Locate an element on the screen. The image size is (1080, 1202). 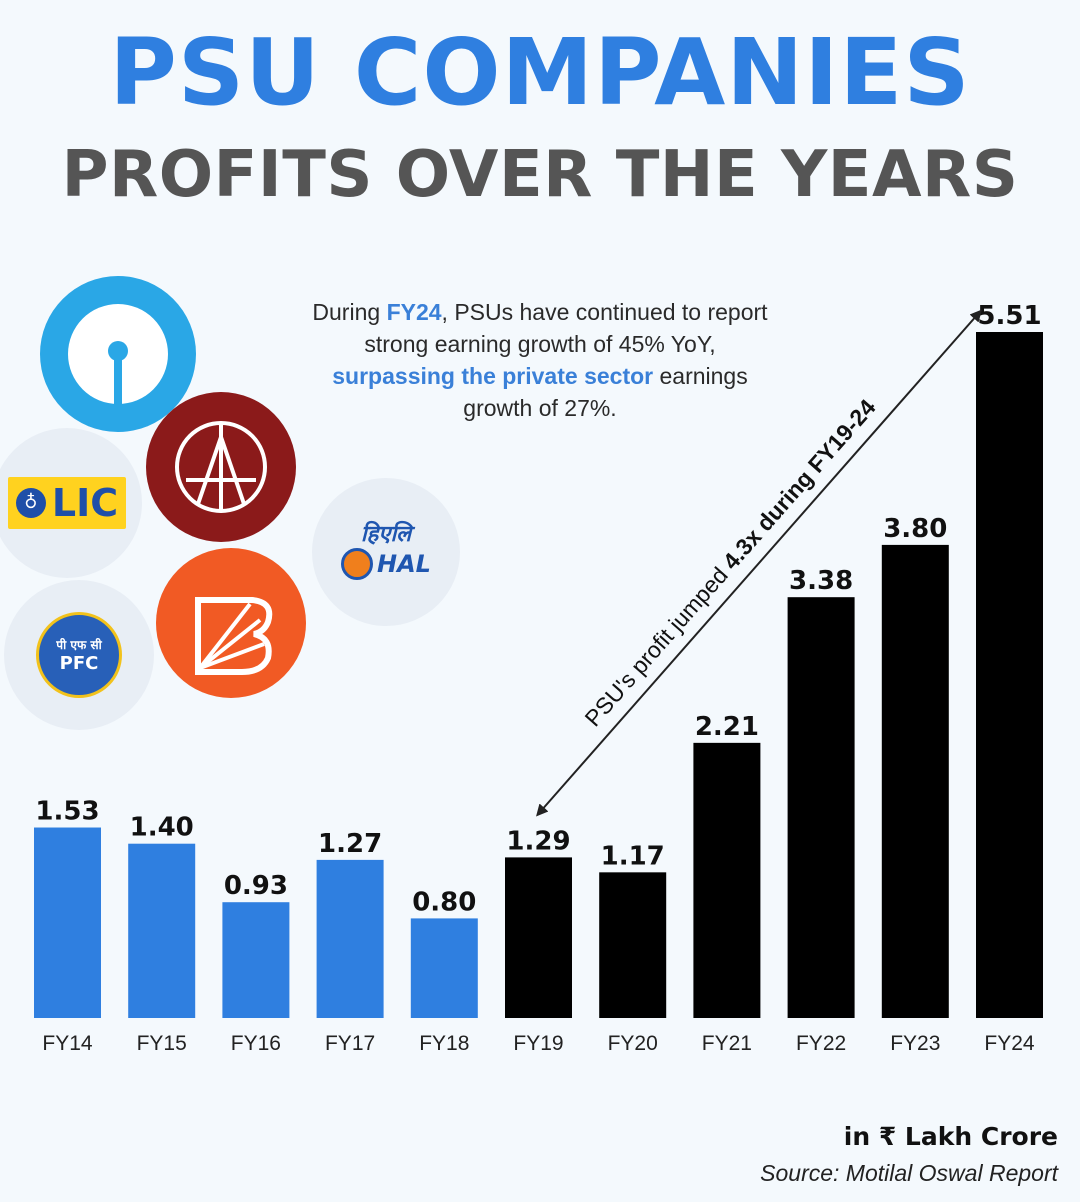
bob-sunrays-icon is located at coordinates (234, 636).